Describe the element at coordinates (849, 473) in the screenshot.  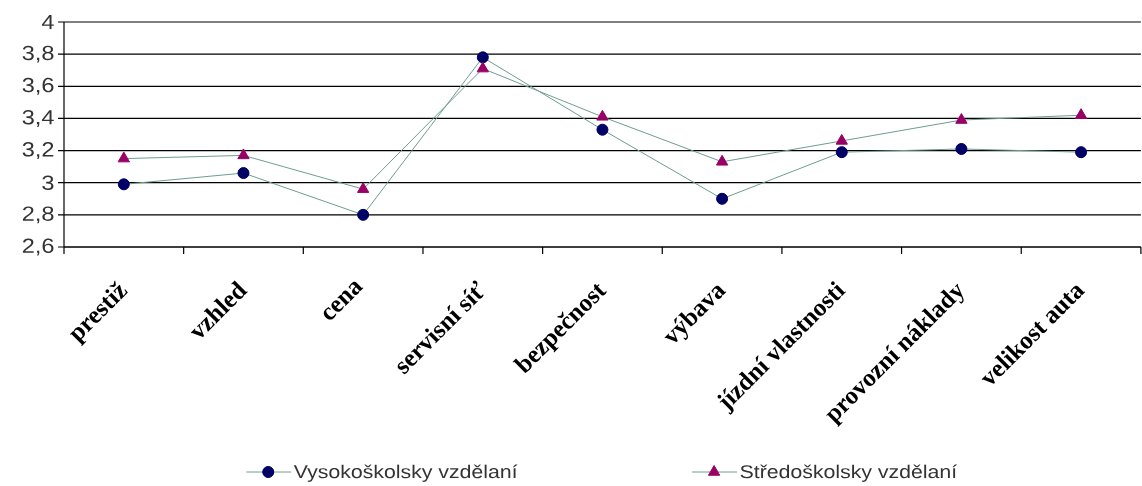
I see `legend-label: Středoškolsky vzdělaní` at that location.